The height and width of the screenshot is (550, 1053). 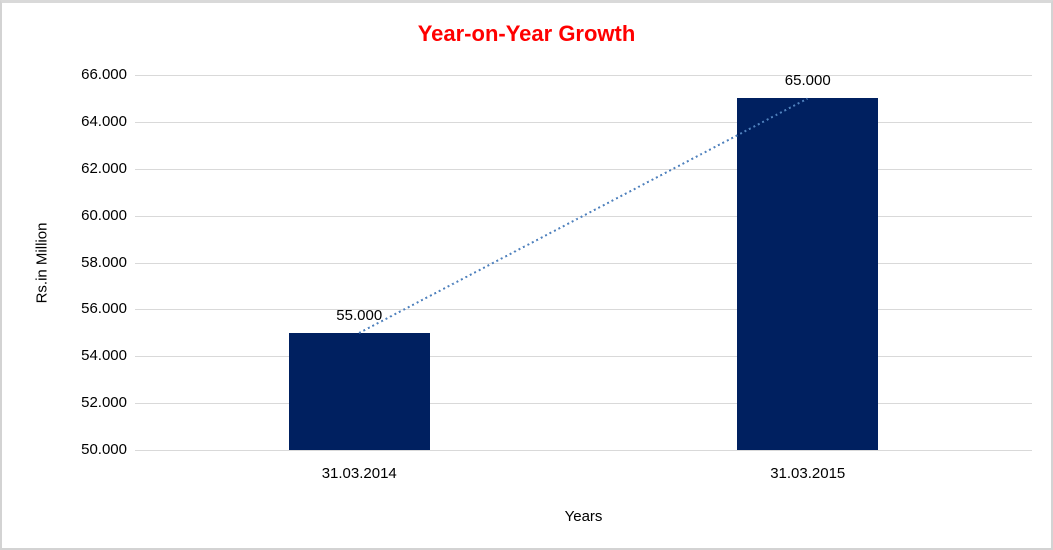 I want to click on y-tick-label: 54.000, so click(x=104, y=356).